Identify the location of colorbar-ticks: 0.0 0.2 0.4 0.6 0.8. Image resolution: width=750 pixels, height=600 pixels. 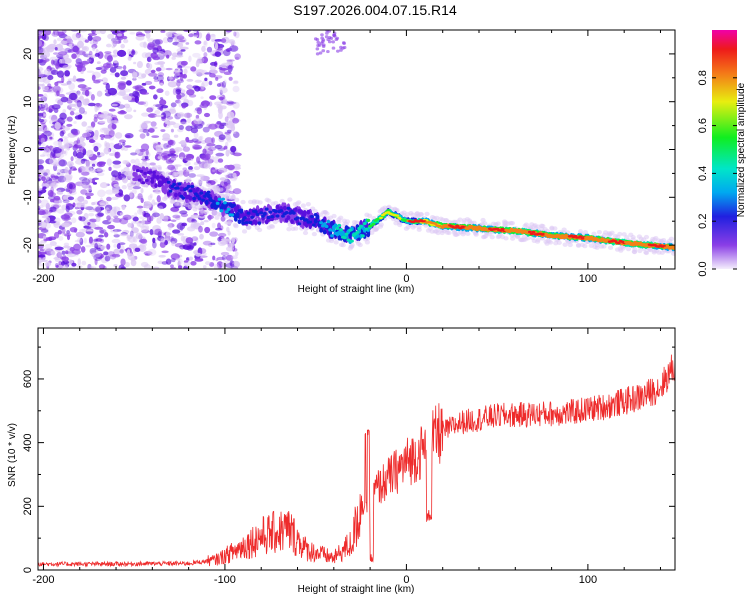
(717, 173).